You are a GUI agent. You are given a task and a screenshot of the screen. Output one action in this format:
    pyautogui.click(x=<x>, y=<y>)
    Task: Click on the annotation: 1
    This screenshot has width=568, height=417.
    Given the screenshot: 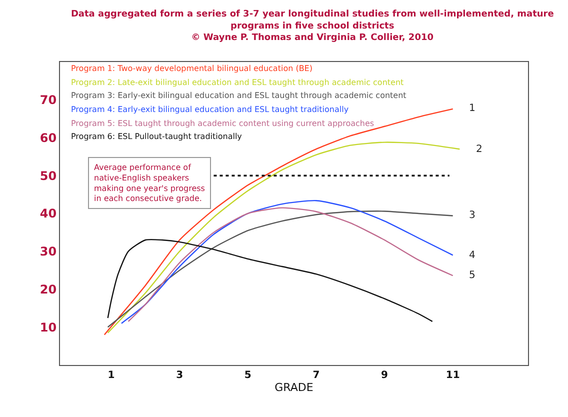 What is the action you would take?
    pyautogui.click(x=472, y=108)
    